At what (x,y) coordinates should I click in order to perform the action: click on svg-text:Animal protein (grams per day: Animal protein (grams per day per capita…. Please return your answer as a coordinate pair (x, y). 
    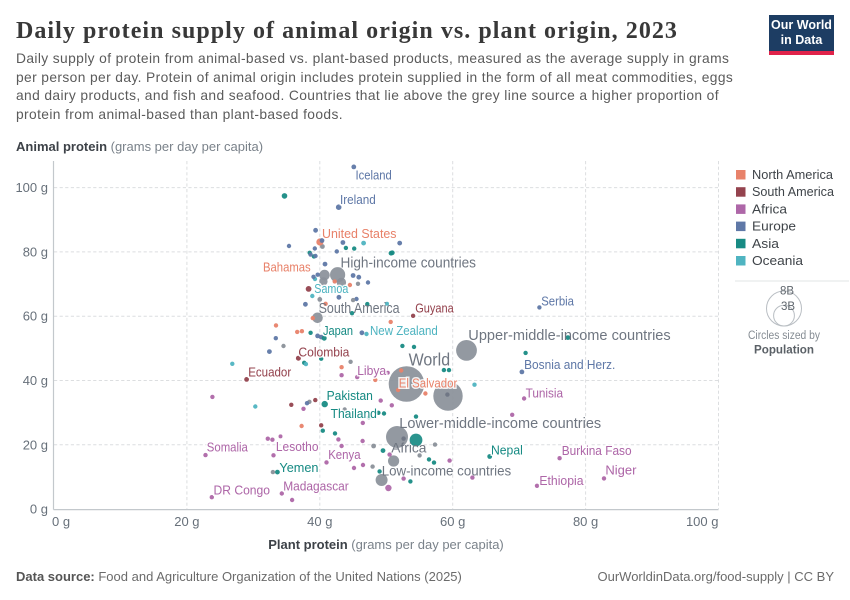
    Looking at the image, I should click on (139, 146).